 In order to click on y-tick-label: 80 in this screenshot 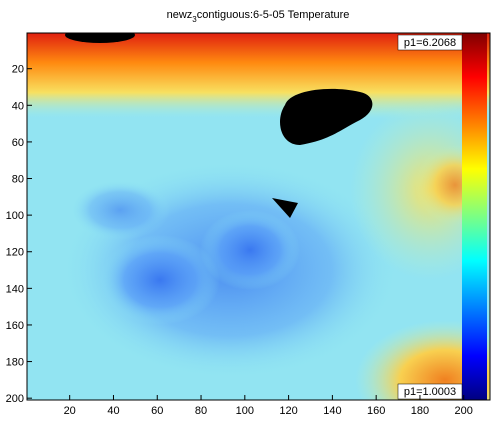, I will do `click(18, 180)`.